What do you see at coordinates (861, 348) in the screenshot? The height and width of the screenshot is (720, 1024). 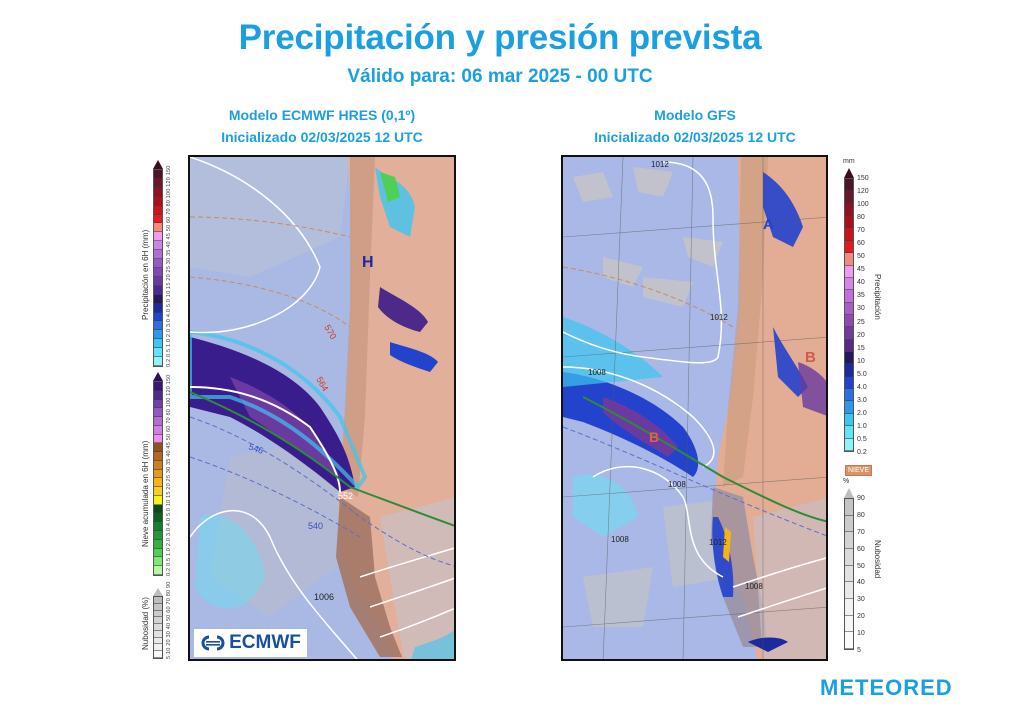 I see `legend-tick-label: 15` at bounding box center [861, 348].